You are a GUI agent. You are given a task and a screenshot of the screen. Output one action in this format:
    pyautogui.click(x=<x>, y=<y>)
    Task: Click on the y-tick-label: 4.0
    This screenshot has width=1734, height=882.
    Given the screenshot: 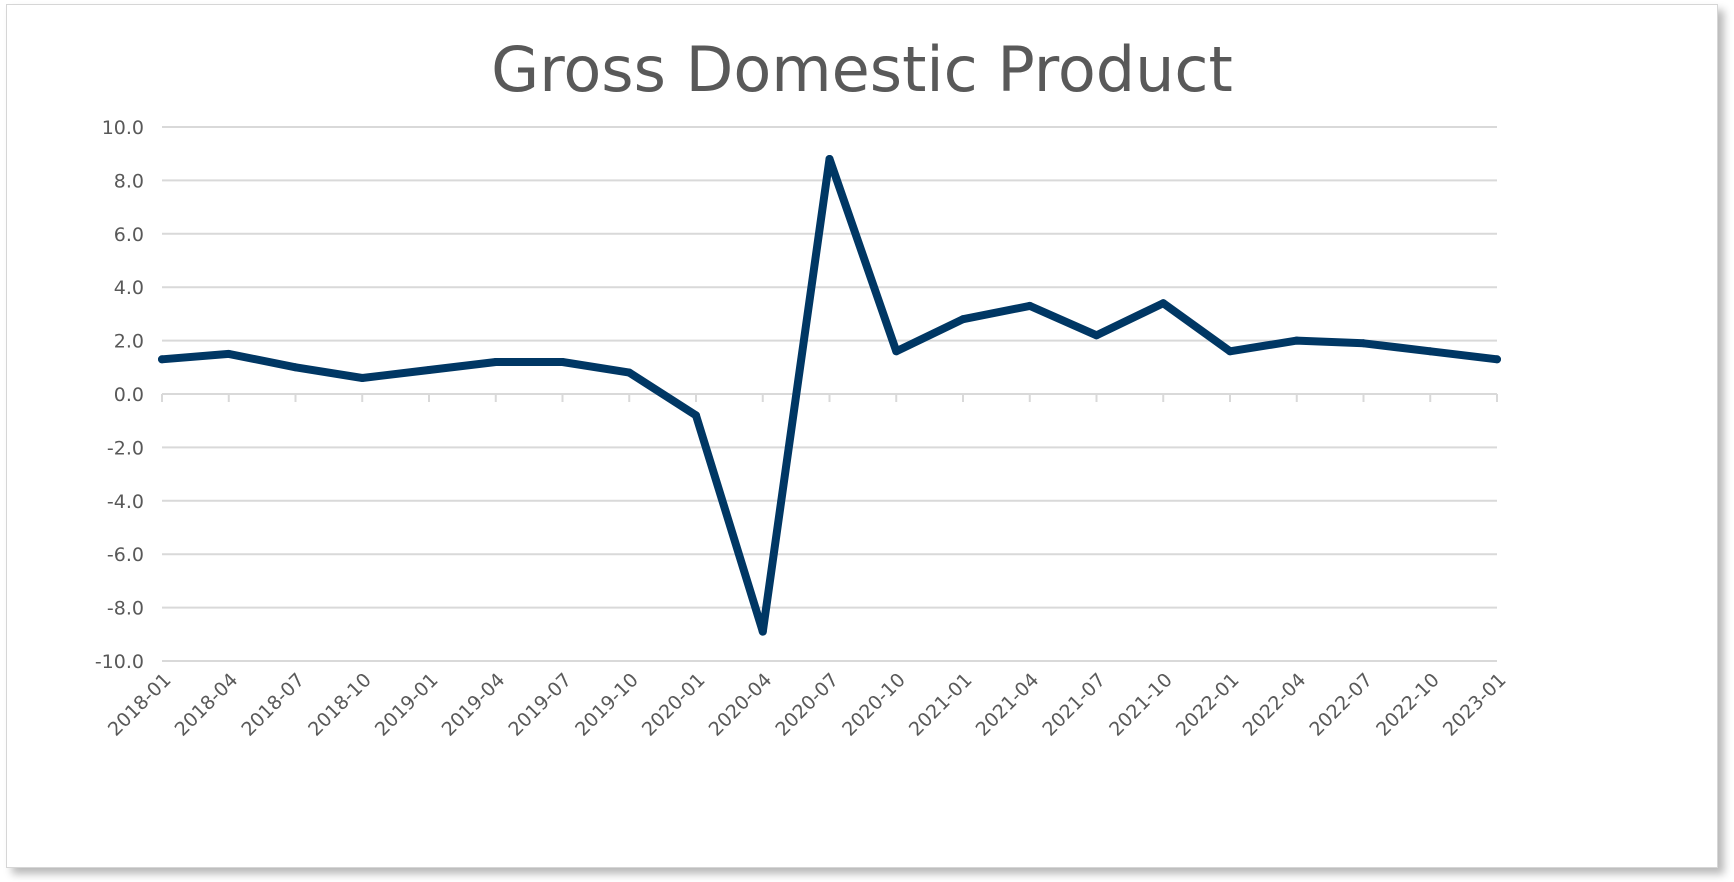 What is the action you would take?
    pyautogui.click(x=129, y=288)
    